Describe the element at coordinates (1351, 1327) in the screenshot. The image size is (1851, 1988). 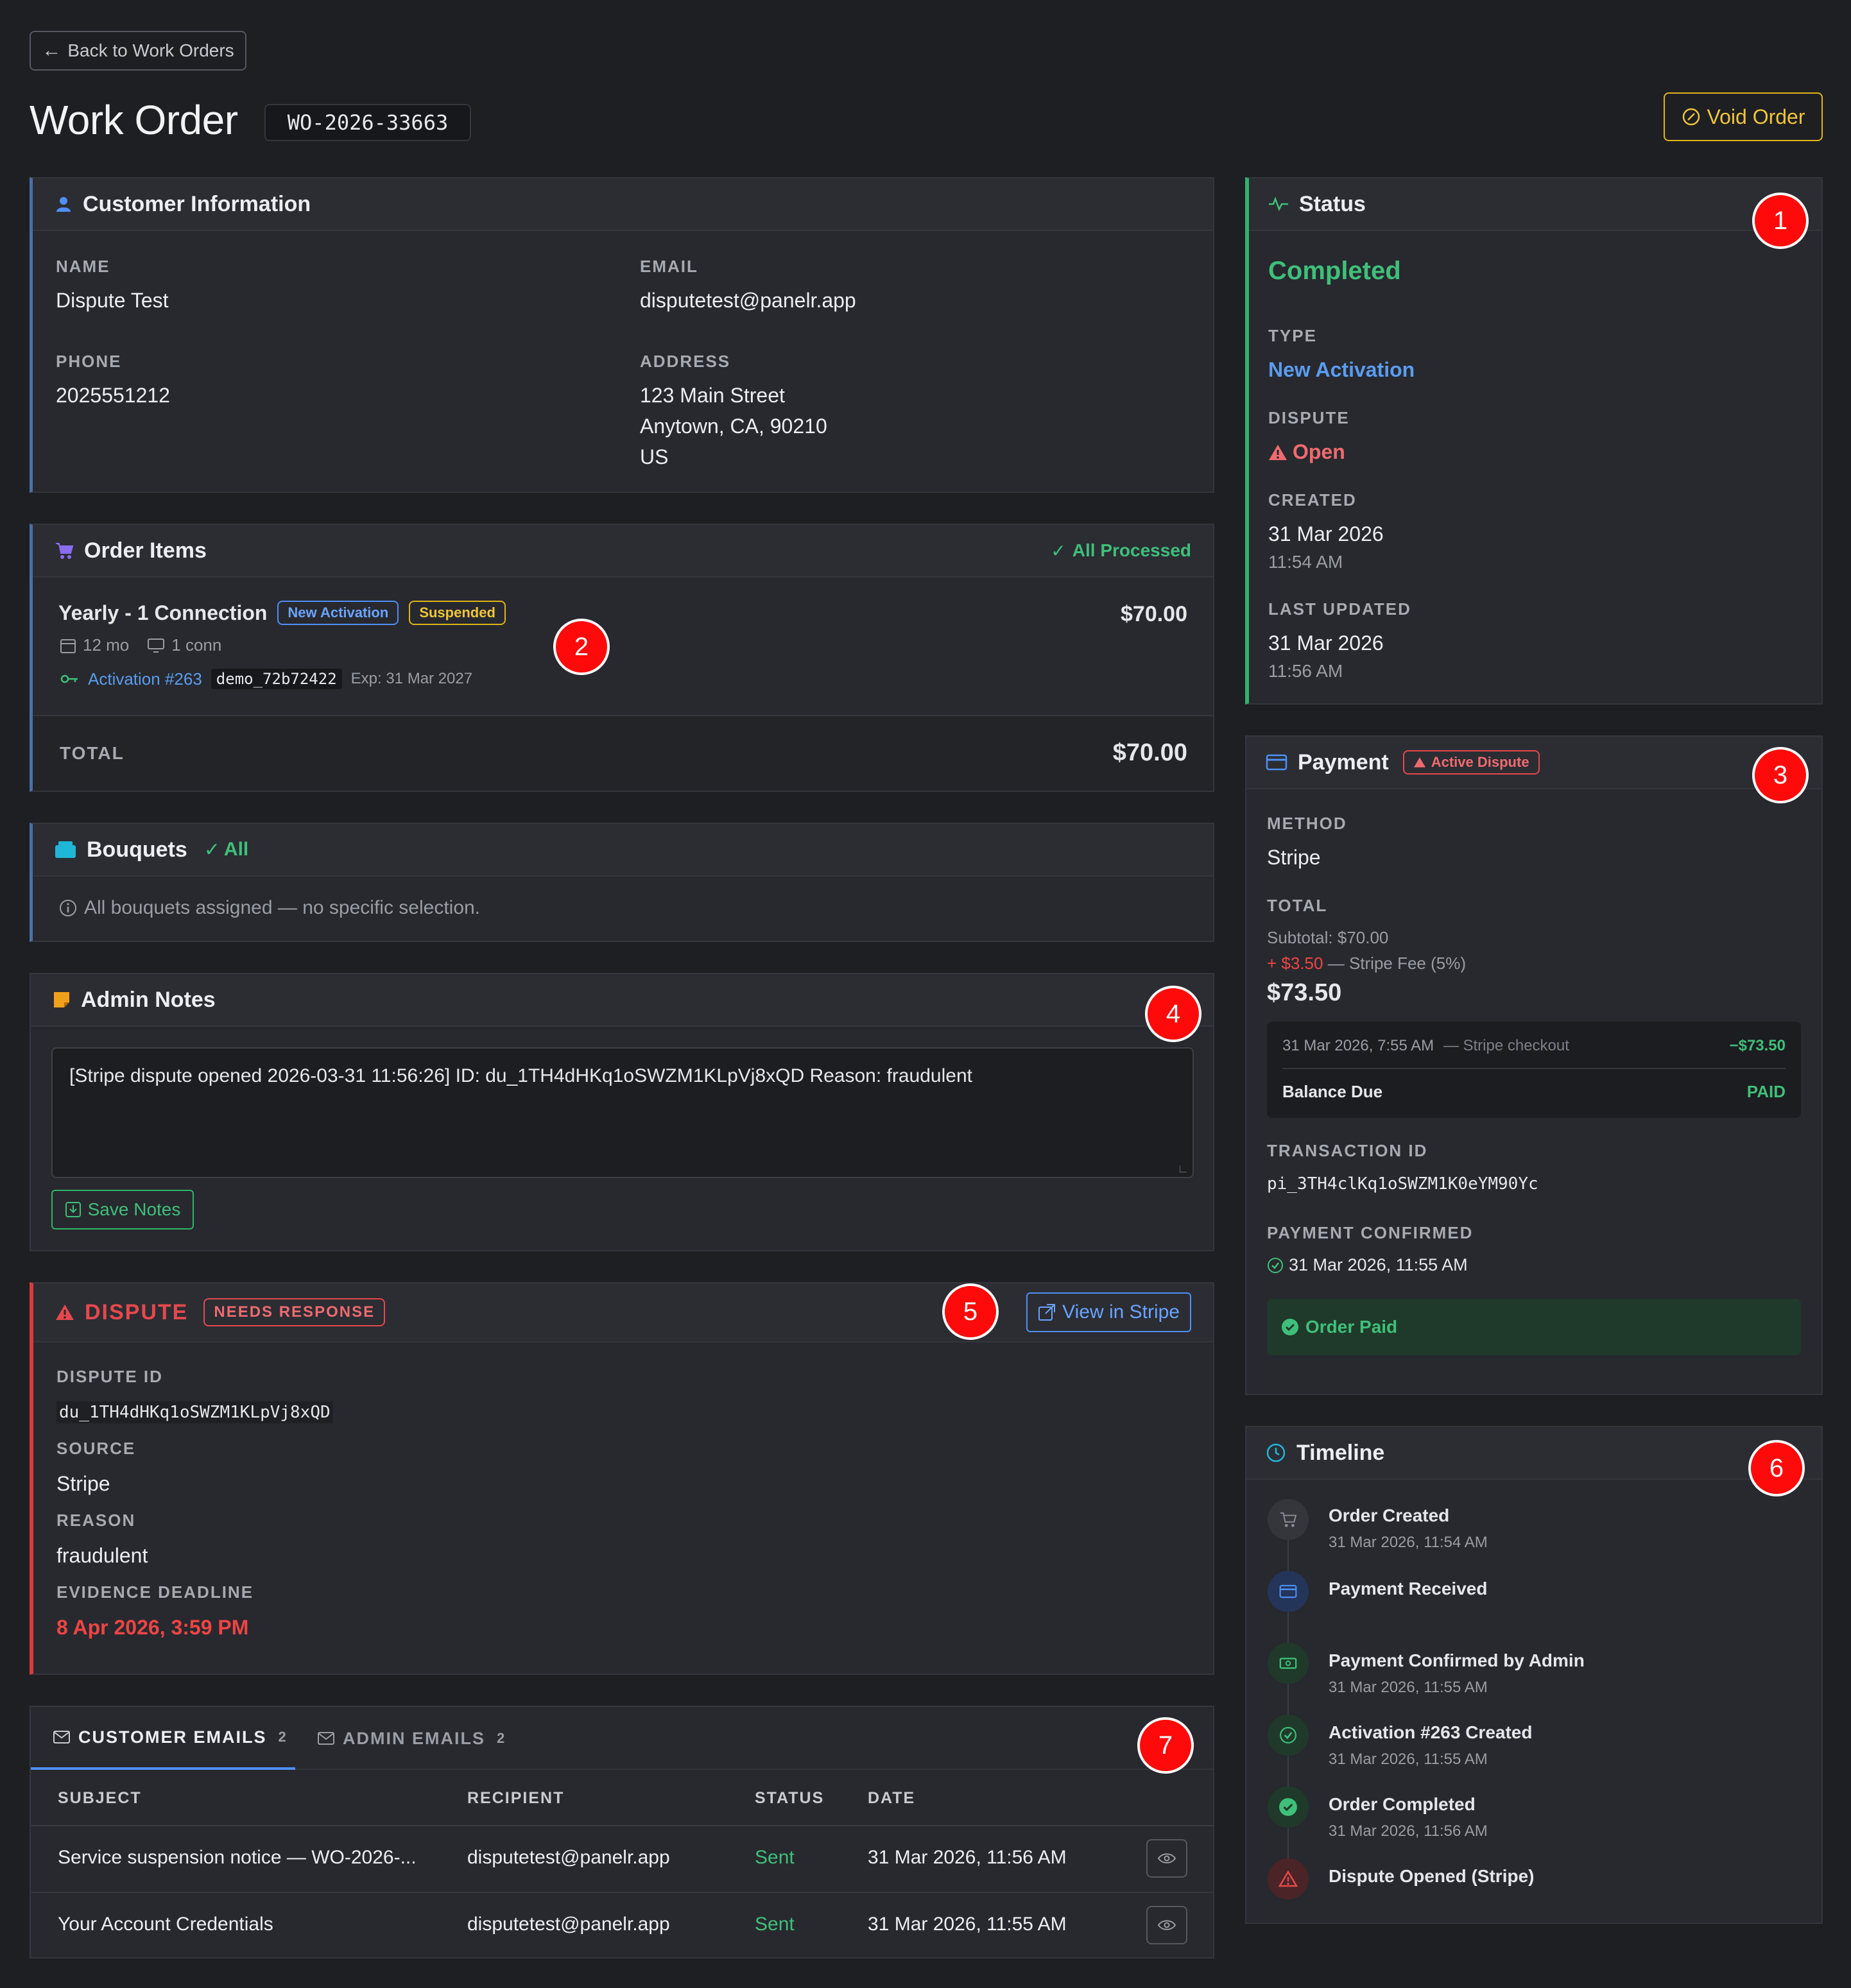
I see `order-paid-label: Order Paid` at that location.